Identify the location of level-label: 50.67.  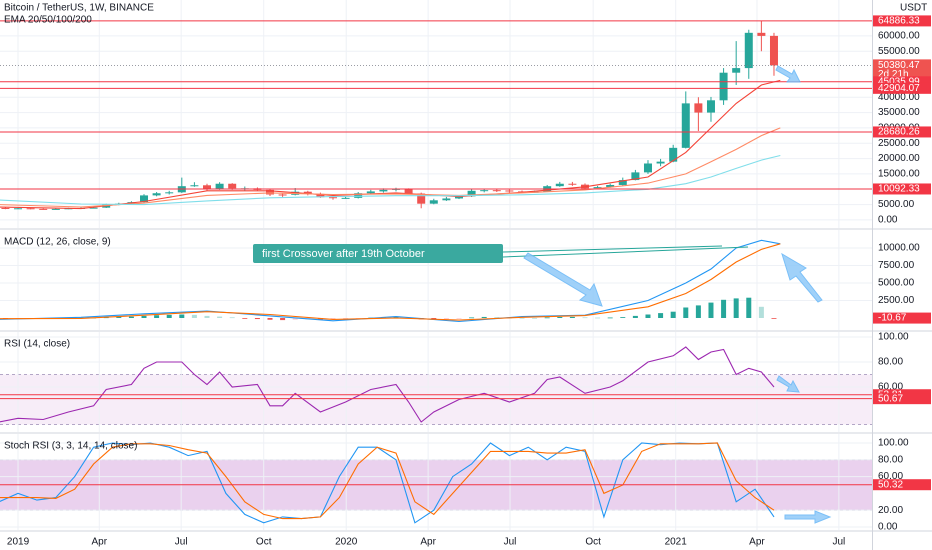
(890, 398).